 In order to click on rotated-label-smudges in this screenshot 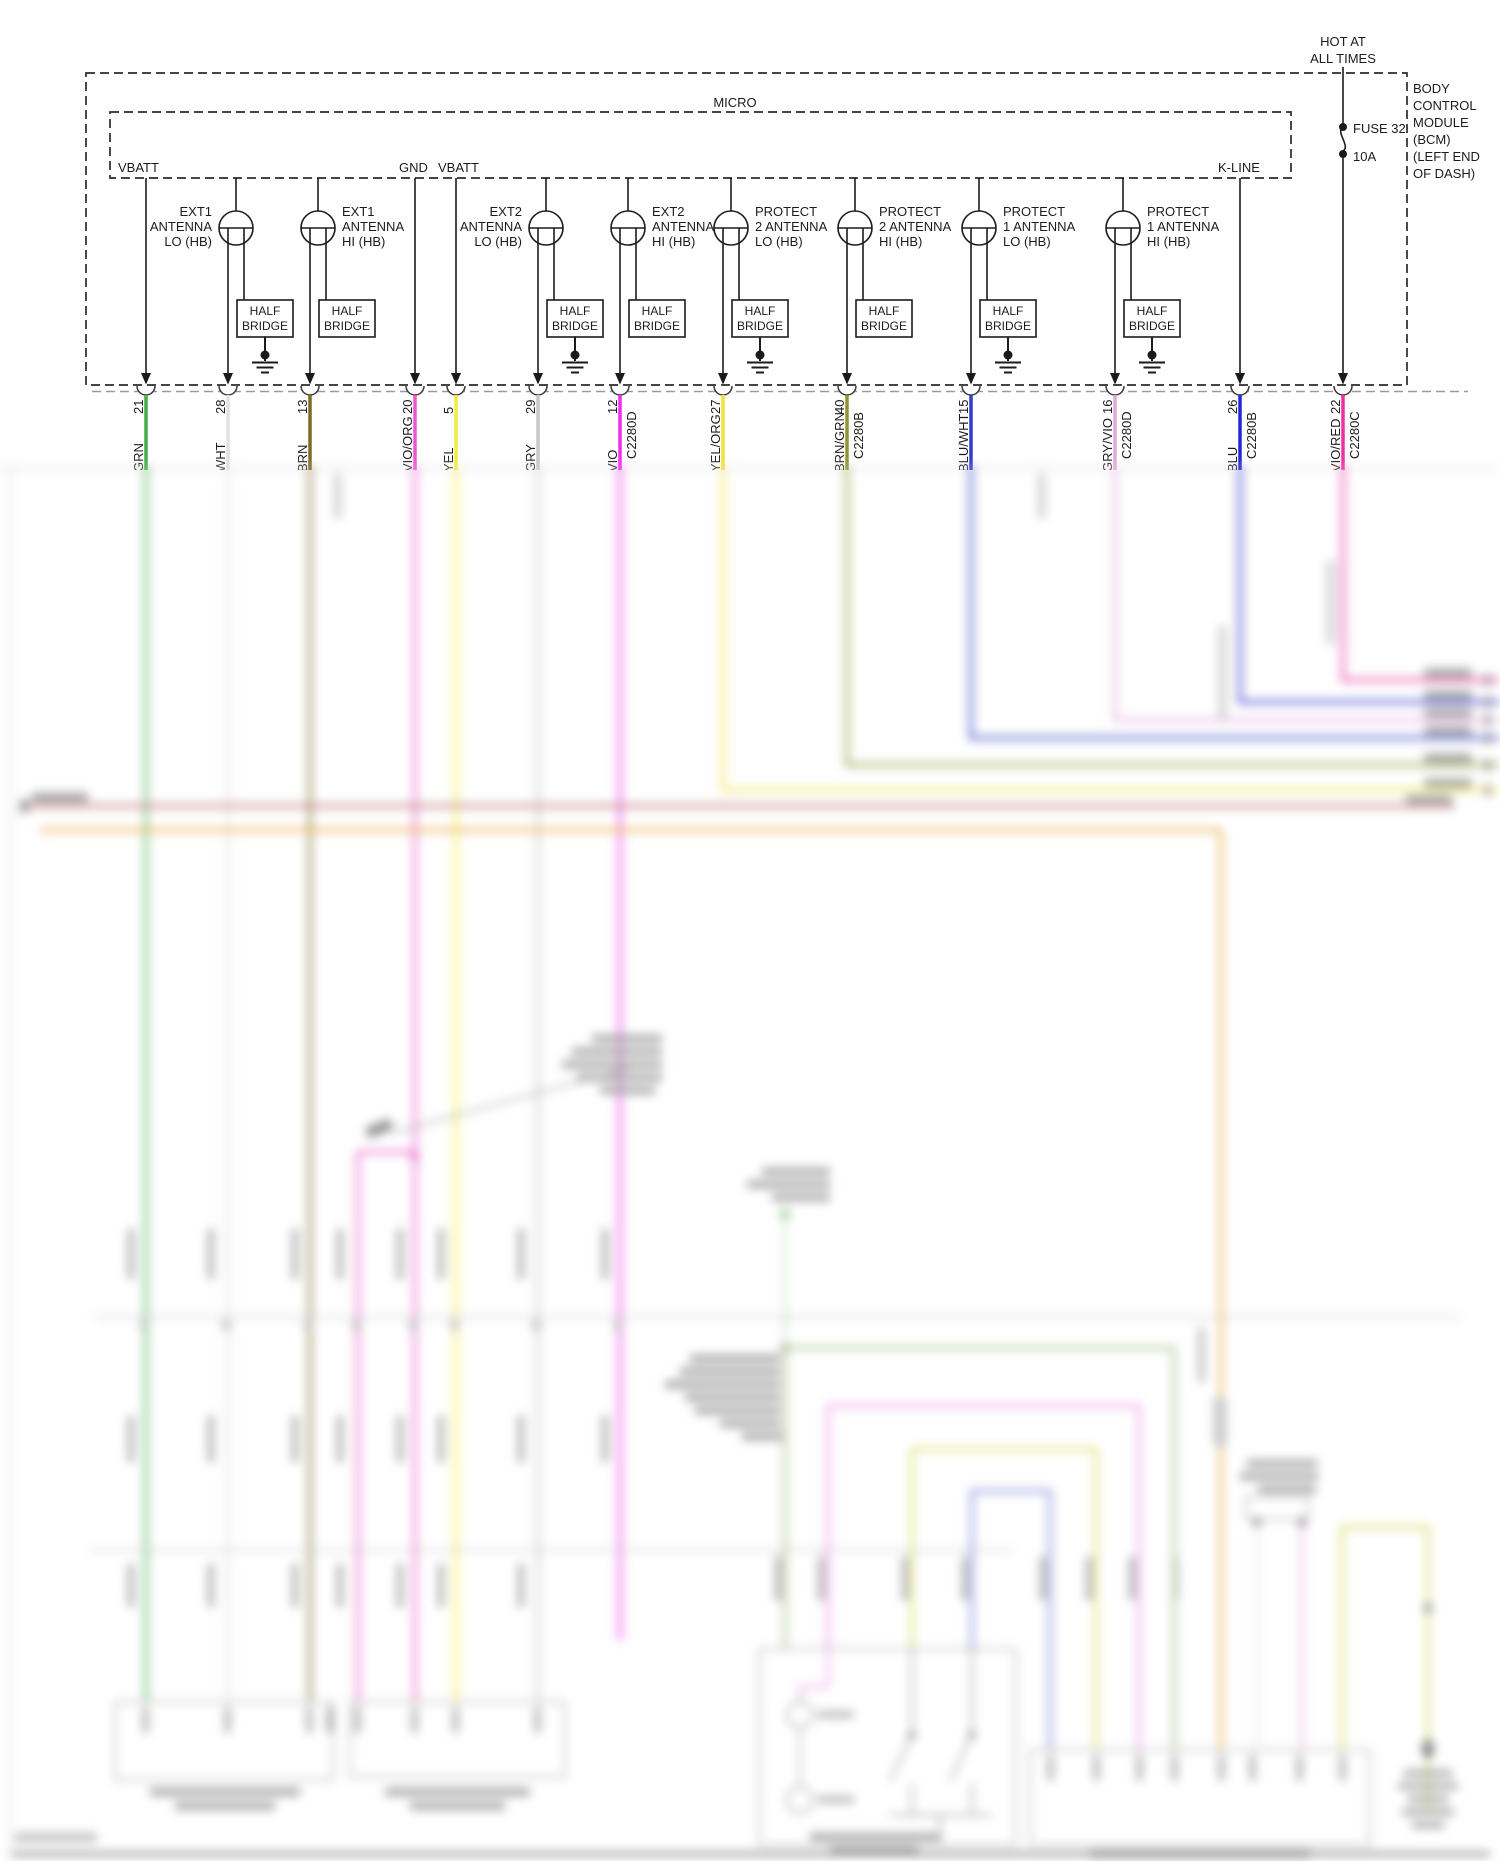, I will do `click(834, 596)`.